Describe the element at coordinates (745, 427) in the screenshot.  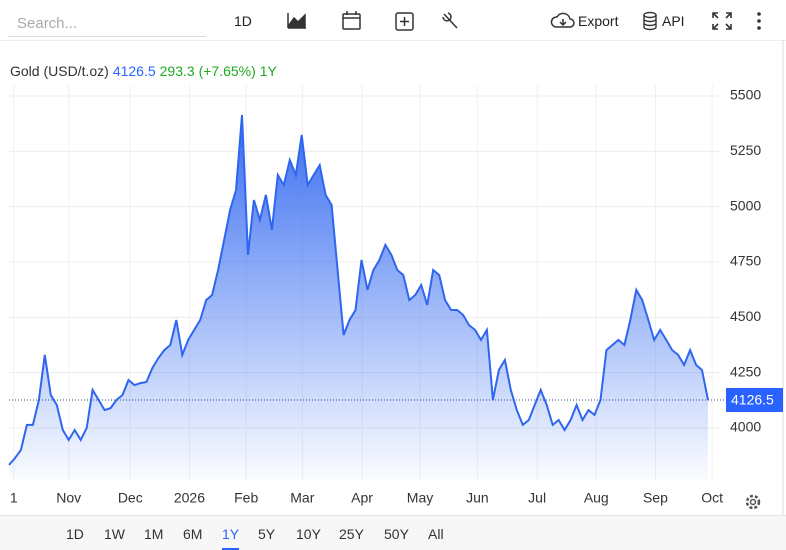
I see `y-tick-label: 4000` at that location.